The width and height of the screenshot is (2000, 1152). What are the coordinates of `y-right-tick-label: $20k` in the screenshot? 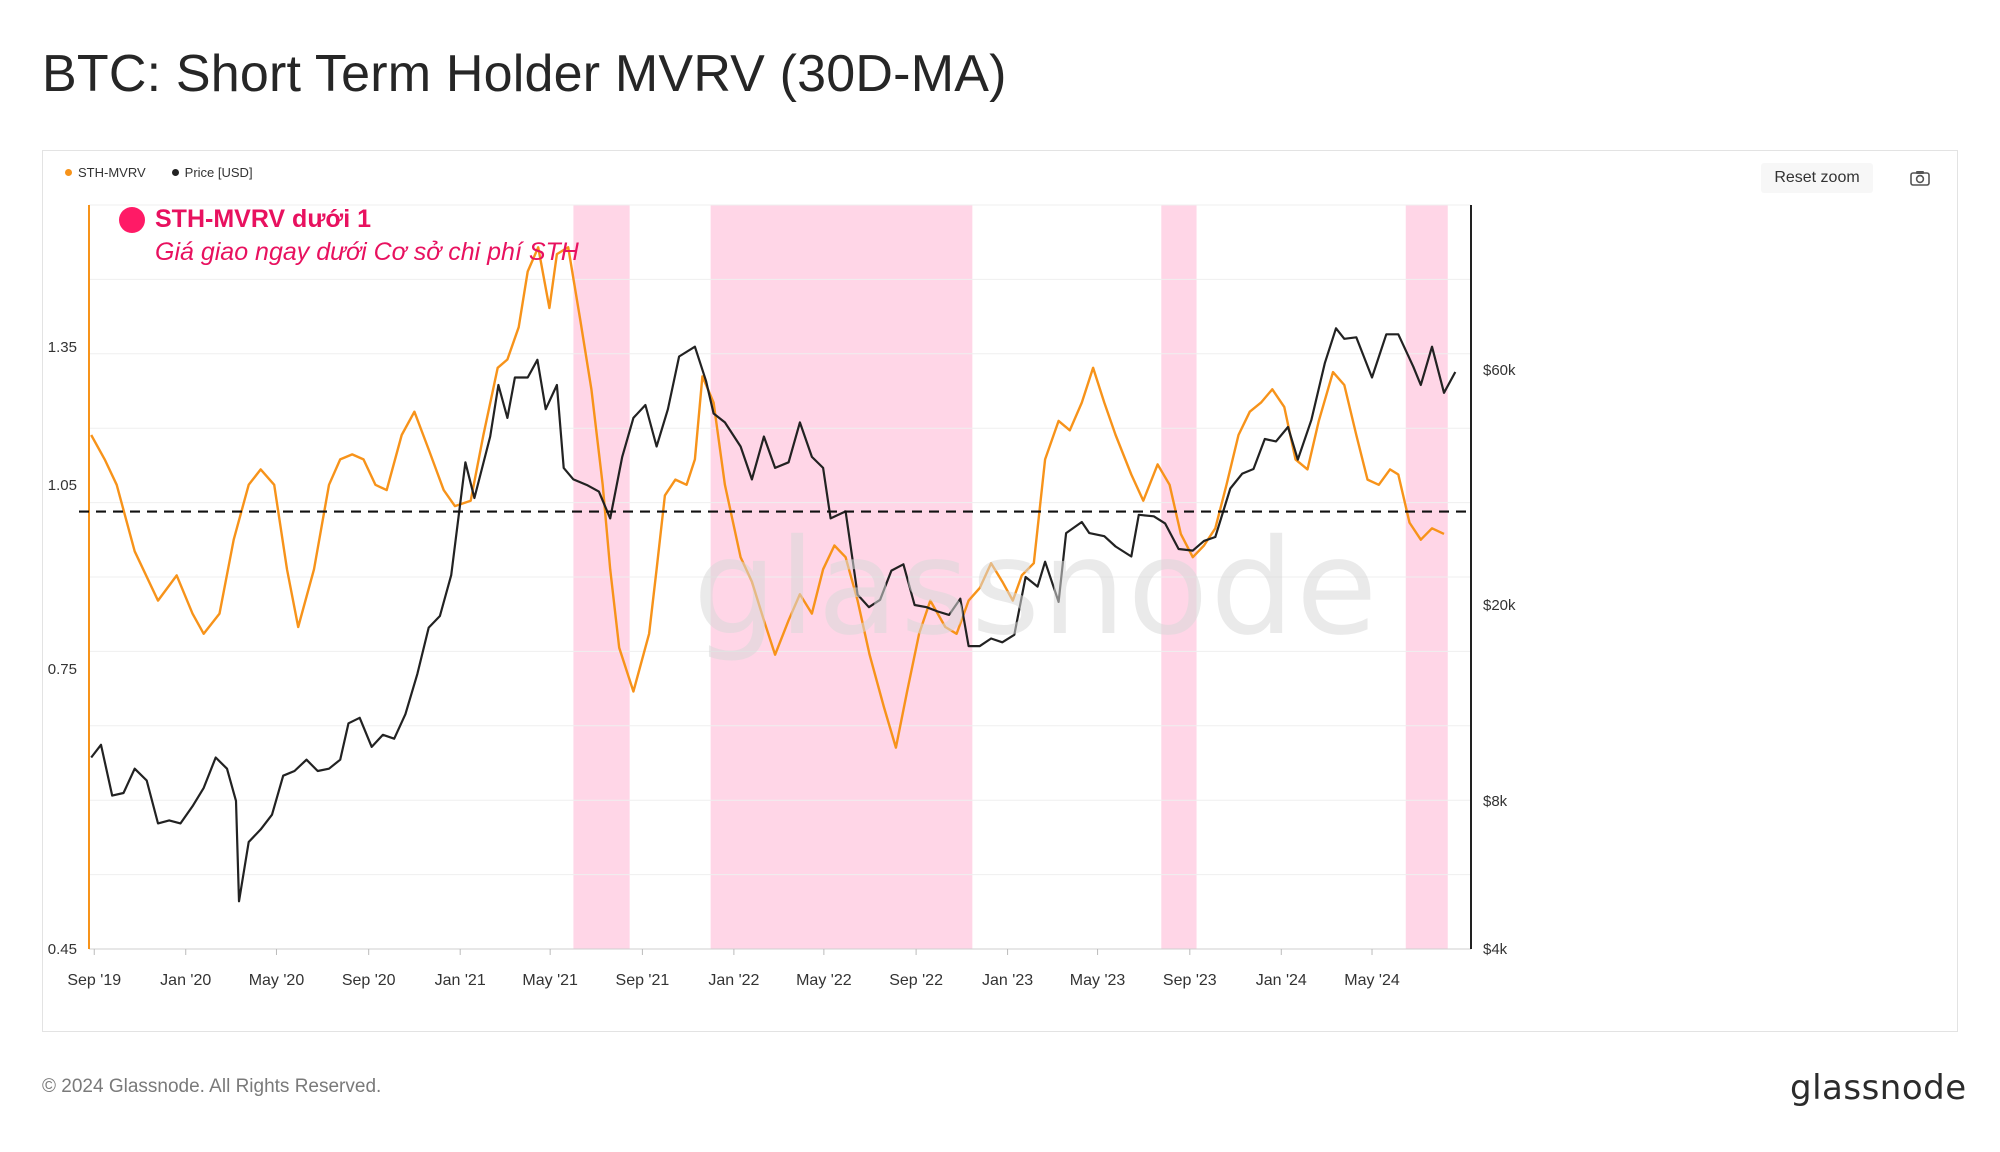 It's located at (1499, 605).